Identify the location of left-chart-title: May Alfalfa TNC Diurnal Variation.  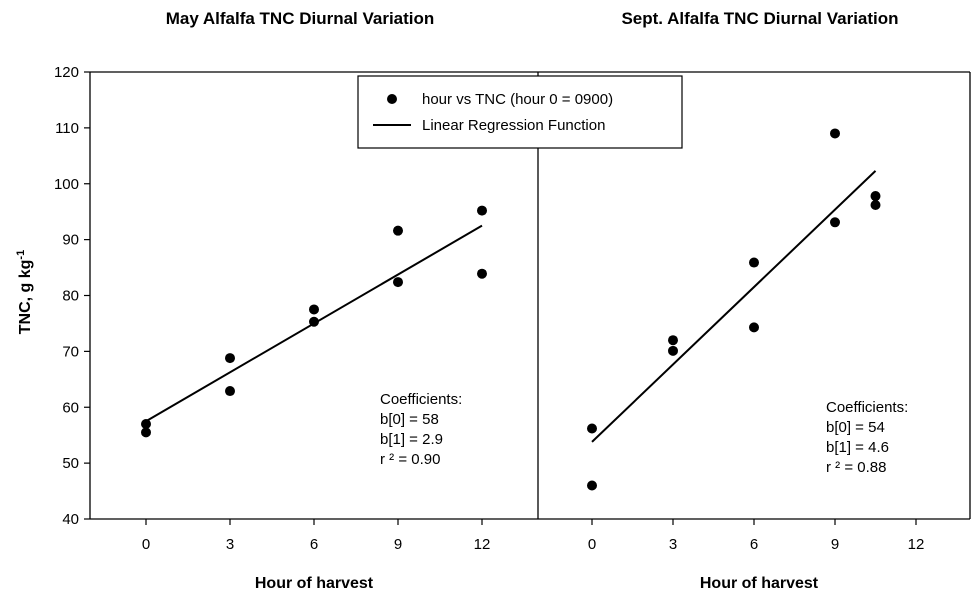
(300, 18).